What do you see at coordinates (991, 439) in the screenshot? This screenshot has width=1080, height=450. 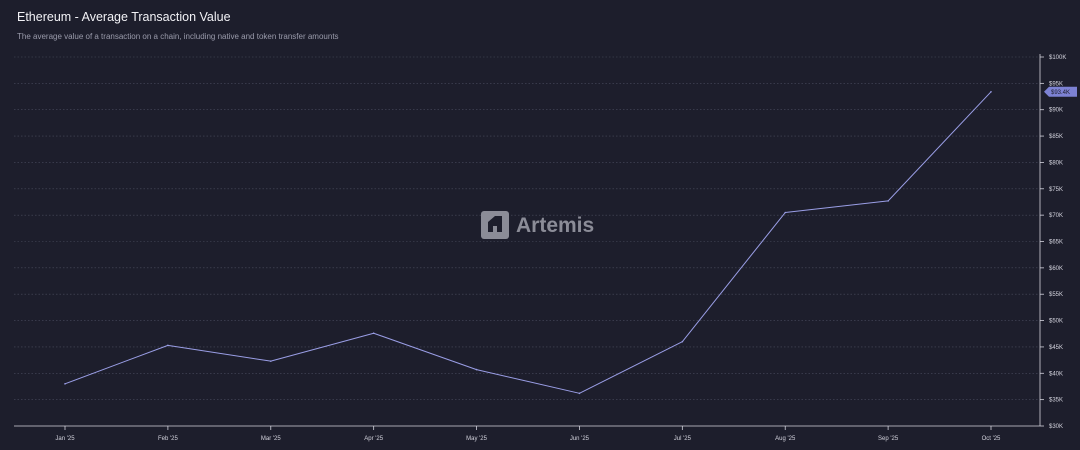 I see `x-tick-label: Oct '25` at bounding box center [991, 439].